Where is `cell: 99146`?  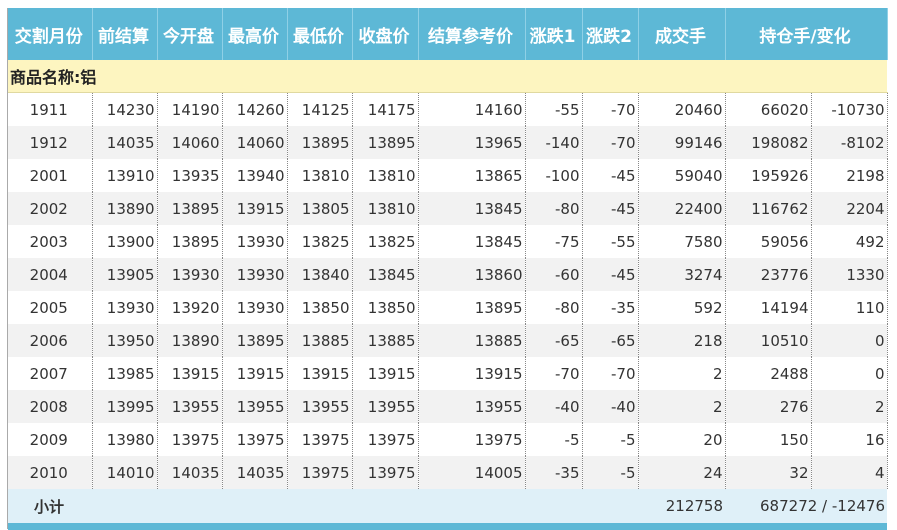
cell: 99146 is located at coordinates (682, 142).